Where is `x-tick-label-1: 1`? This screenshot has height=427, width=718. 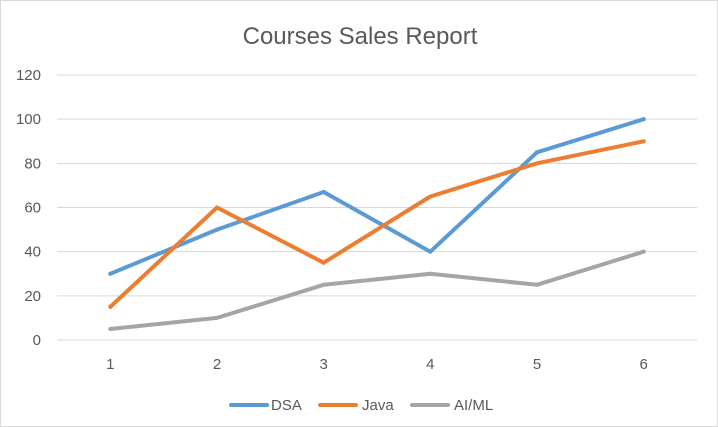 x-tick-label-1: 1 is located at coordinates (110, 364).